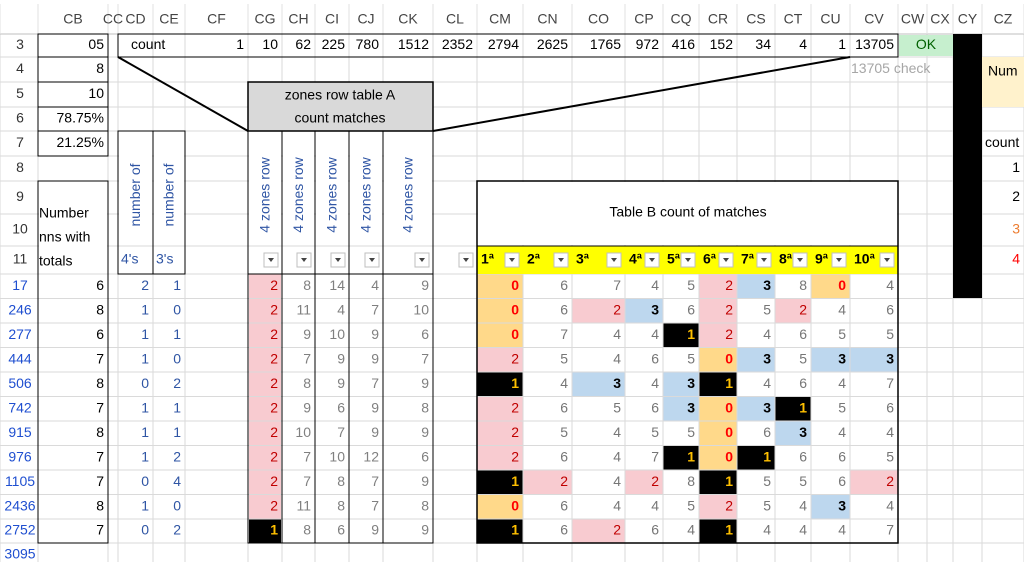 The height and width of the screenshot is (562, 1024). Describe the element at coordinates (20, 383) in the screenshot. I see `row-number: 506` at that location.